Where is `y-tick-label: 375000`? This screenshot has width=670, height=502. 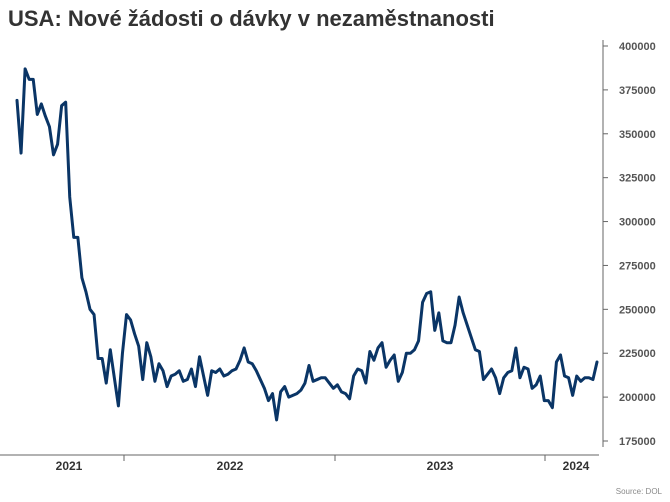
y-tick-label: 375000 is located at coordinates (637, 91).